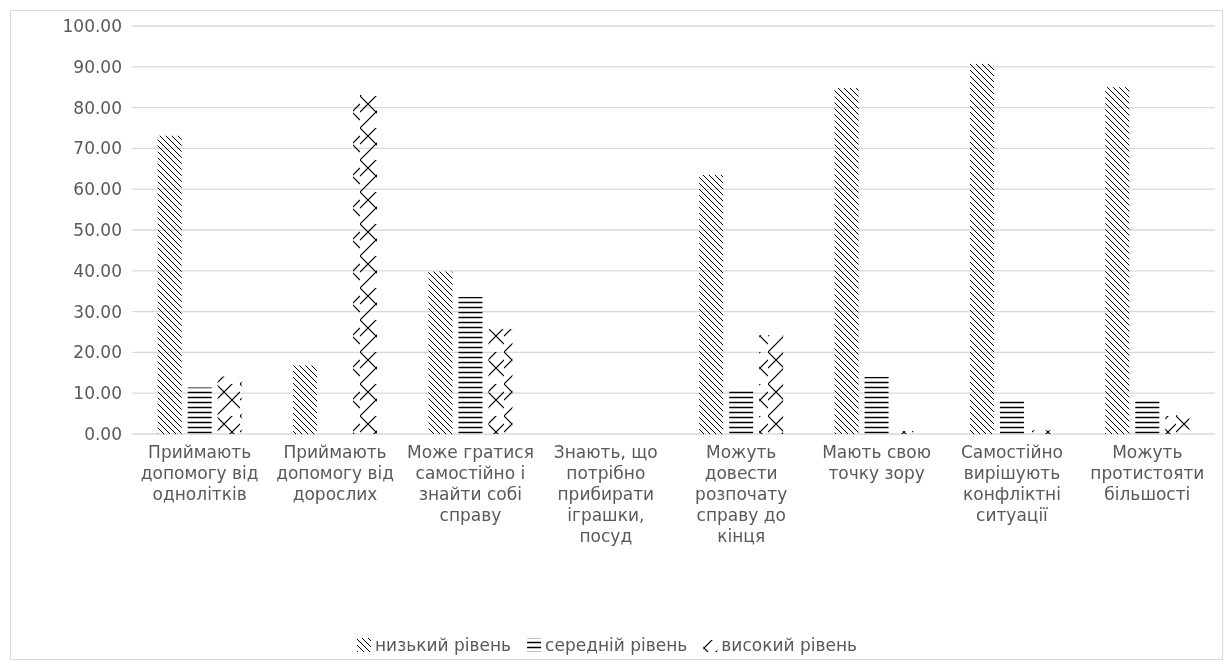  Describe the element at coordinates (97, 352) in the screenshot. I see `y-tick-label: 20.00` at that location.